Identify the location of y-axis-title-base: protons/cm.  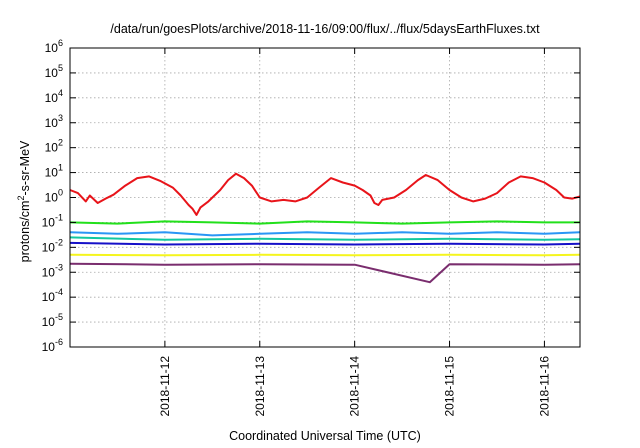
(25, 232).